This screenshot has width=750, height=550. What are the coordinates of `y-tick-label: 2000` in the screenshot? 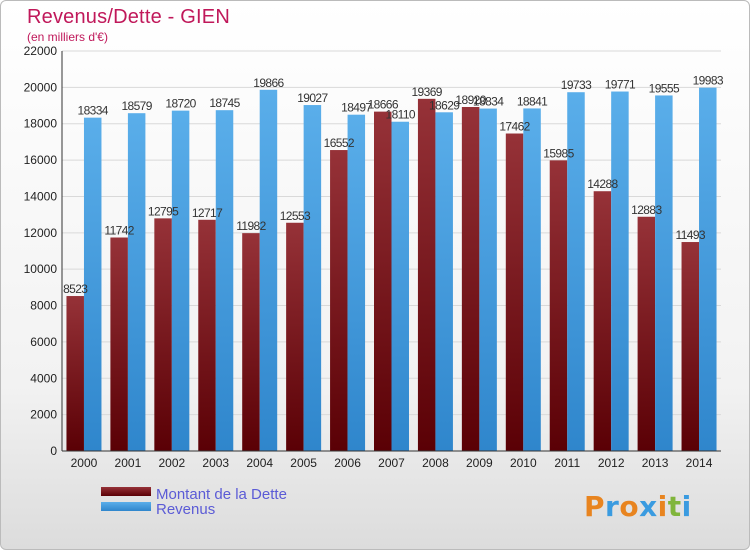 It's located at (43, 415).